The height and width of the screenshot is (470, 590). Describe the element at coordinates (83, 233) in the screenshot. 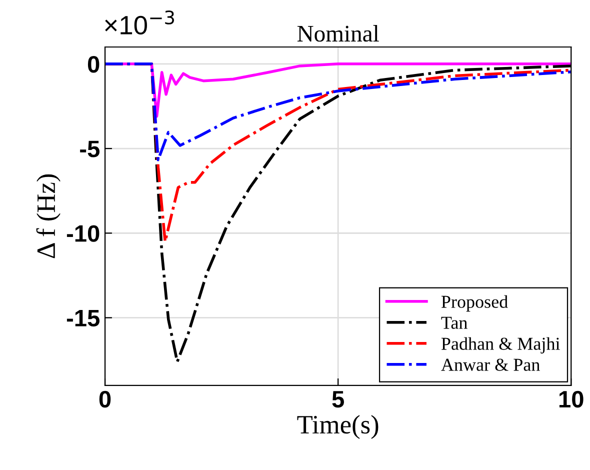

I see `y-tick-label: -10` at that location.